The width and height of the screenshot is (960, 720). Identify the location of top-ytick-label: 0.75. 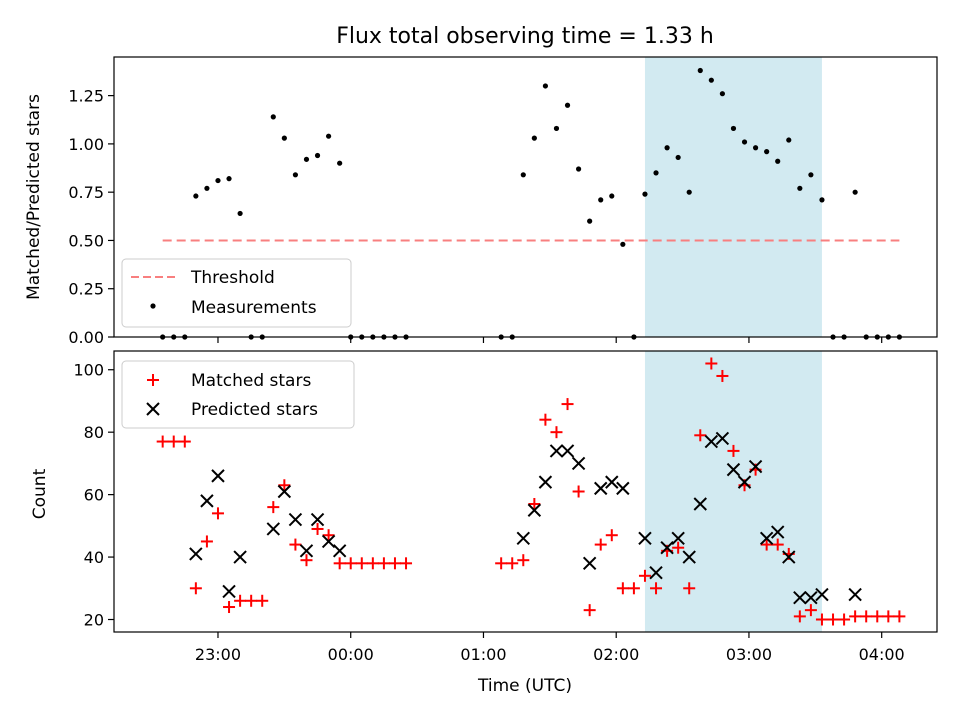
(86, 192).